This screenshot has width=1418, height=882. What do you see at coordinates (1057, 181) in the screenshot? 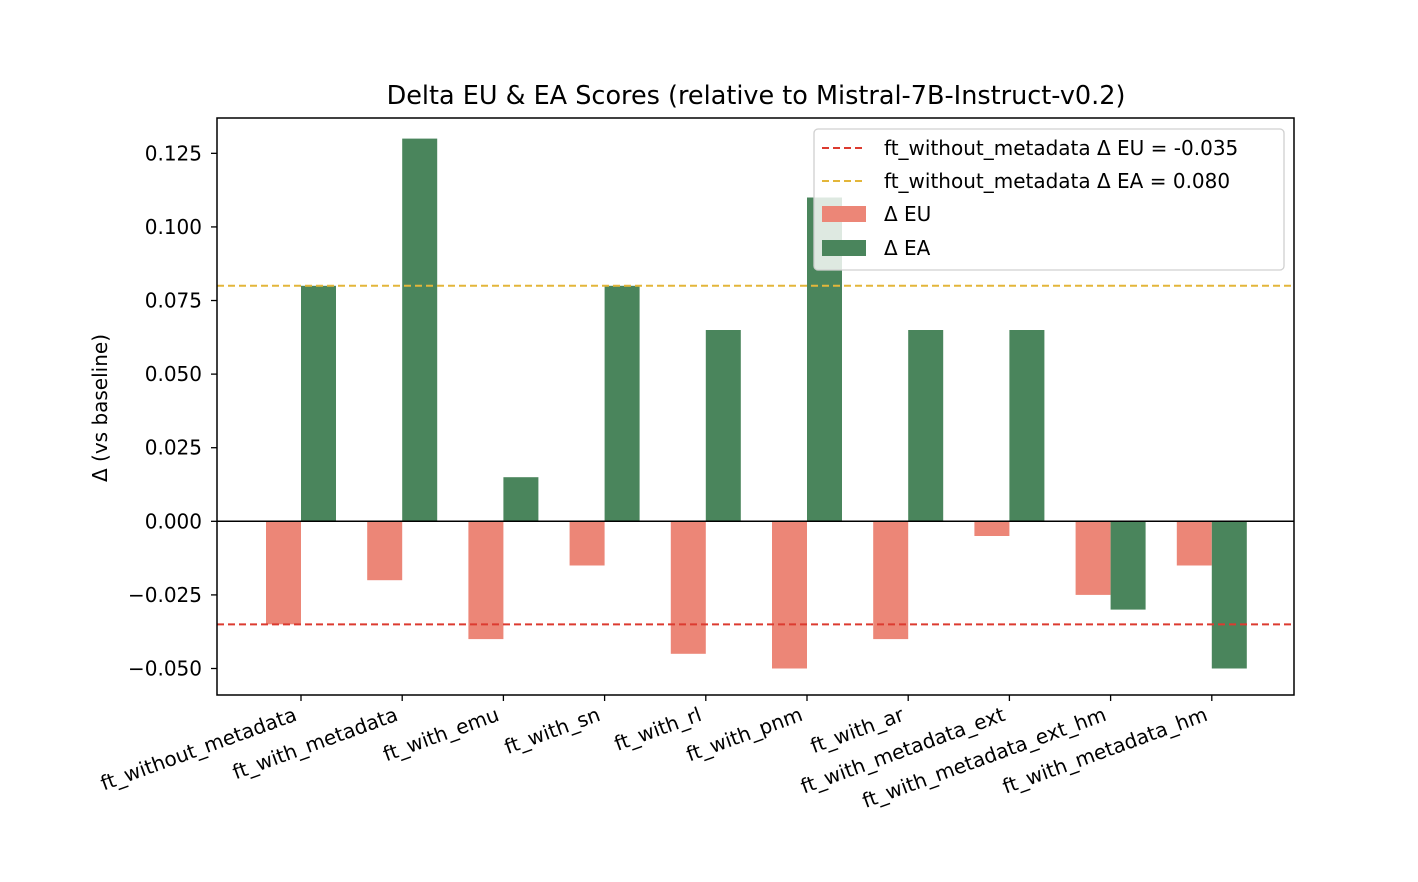
I see `legend-label: ft_without_metadata Δ EA = 0.080` at bounding box center [1057, 181].